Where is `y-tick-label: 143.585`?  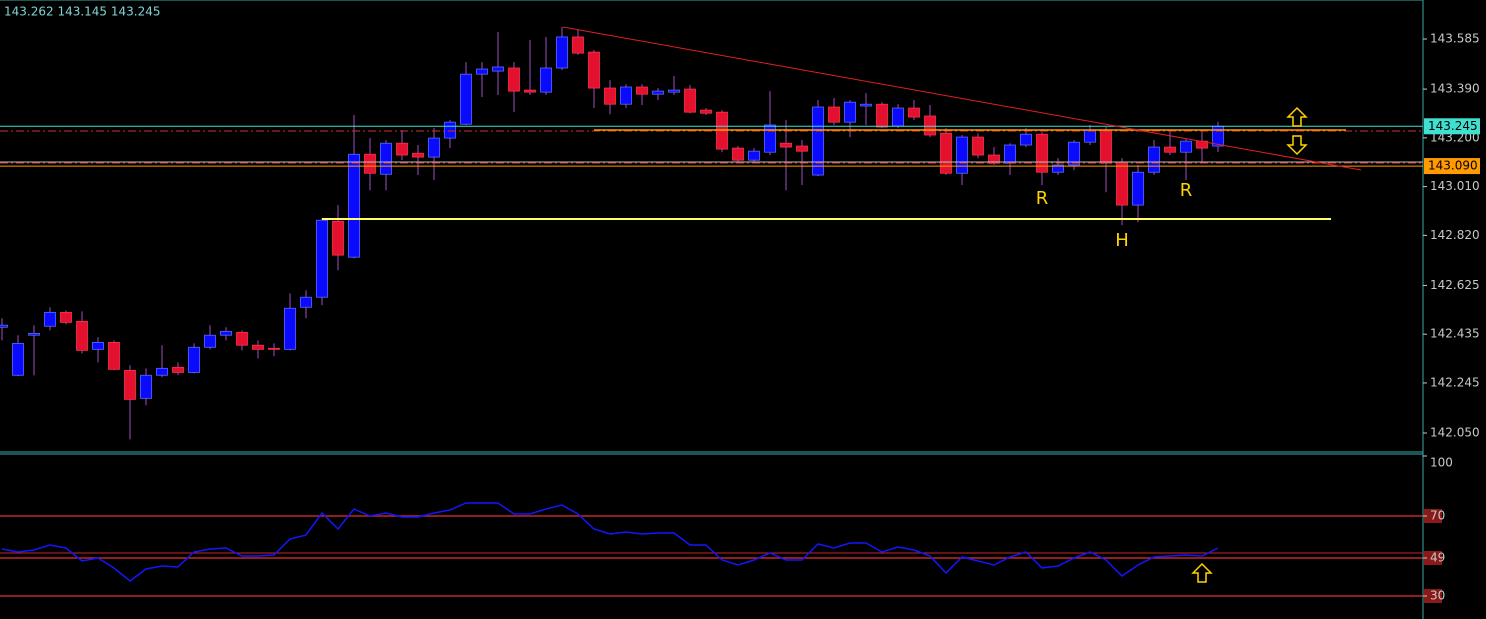 y-tick-label: 143.585 is located at coordinates (1455, 39).